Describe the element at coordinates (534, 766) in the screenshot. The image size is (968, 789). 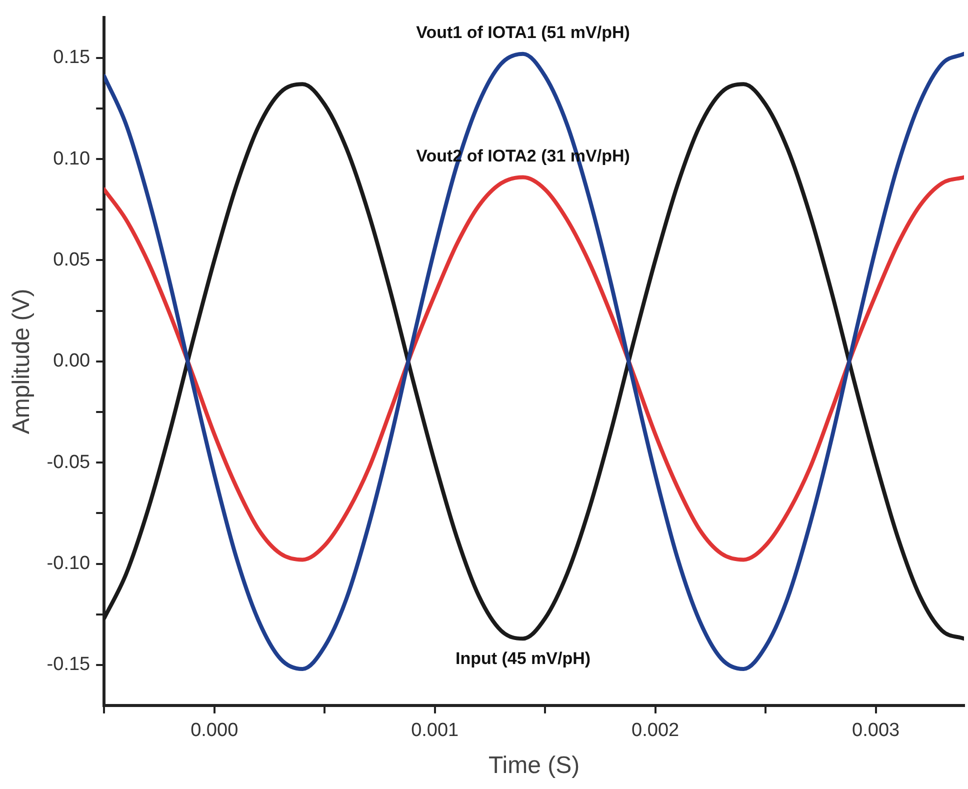
I see `x-axis-title: Time (S)` at that location.